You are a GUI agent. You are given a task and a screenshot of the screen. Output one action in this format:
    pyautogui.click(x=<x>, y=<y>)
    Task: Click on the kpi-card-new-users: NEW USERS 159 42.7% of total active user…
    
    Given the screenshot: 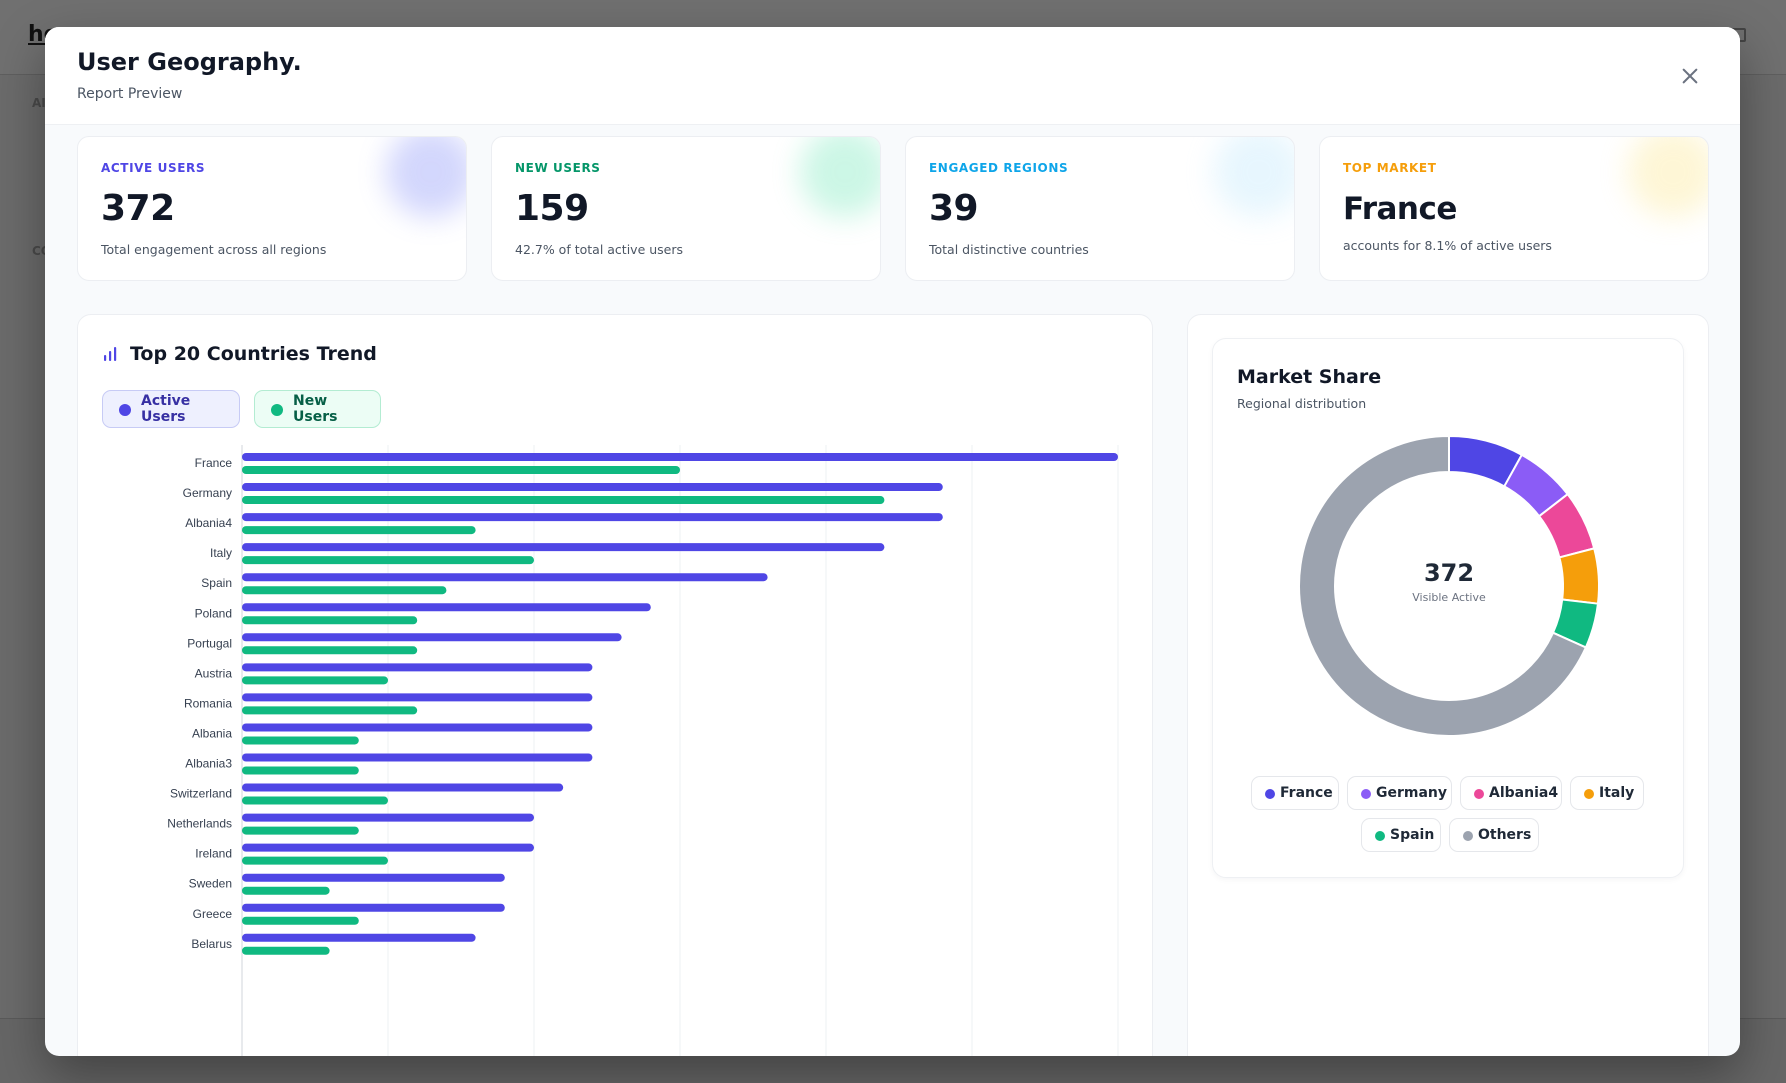 What is the action you would take?
    pyautogui.click(x=686, y=208)
    